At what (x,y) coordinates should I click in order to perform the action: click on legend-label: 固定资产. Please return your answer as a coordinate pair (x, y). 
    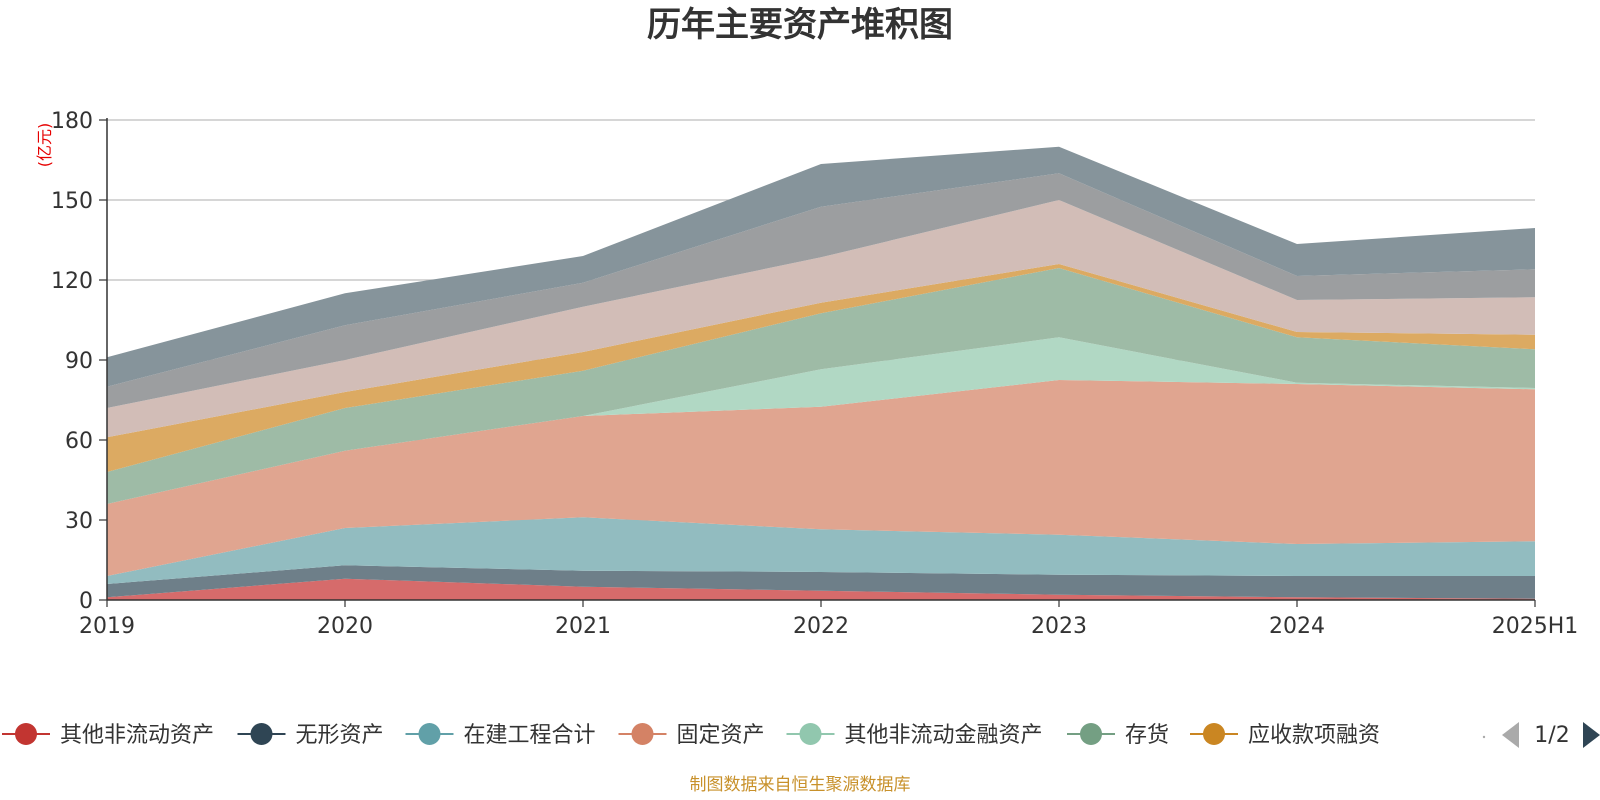
    Looking at the image, I should click on (721, 735).